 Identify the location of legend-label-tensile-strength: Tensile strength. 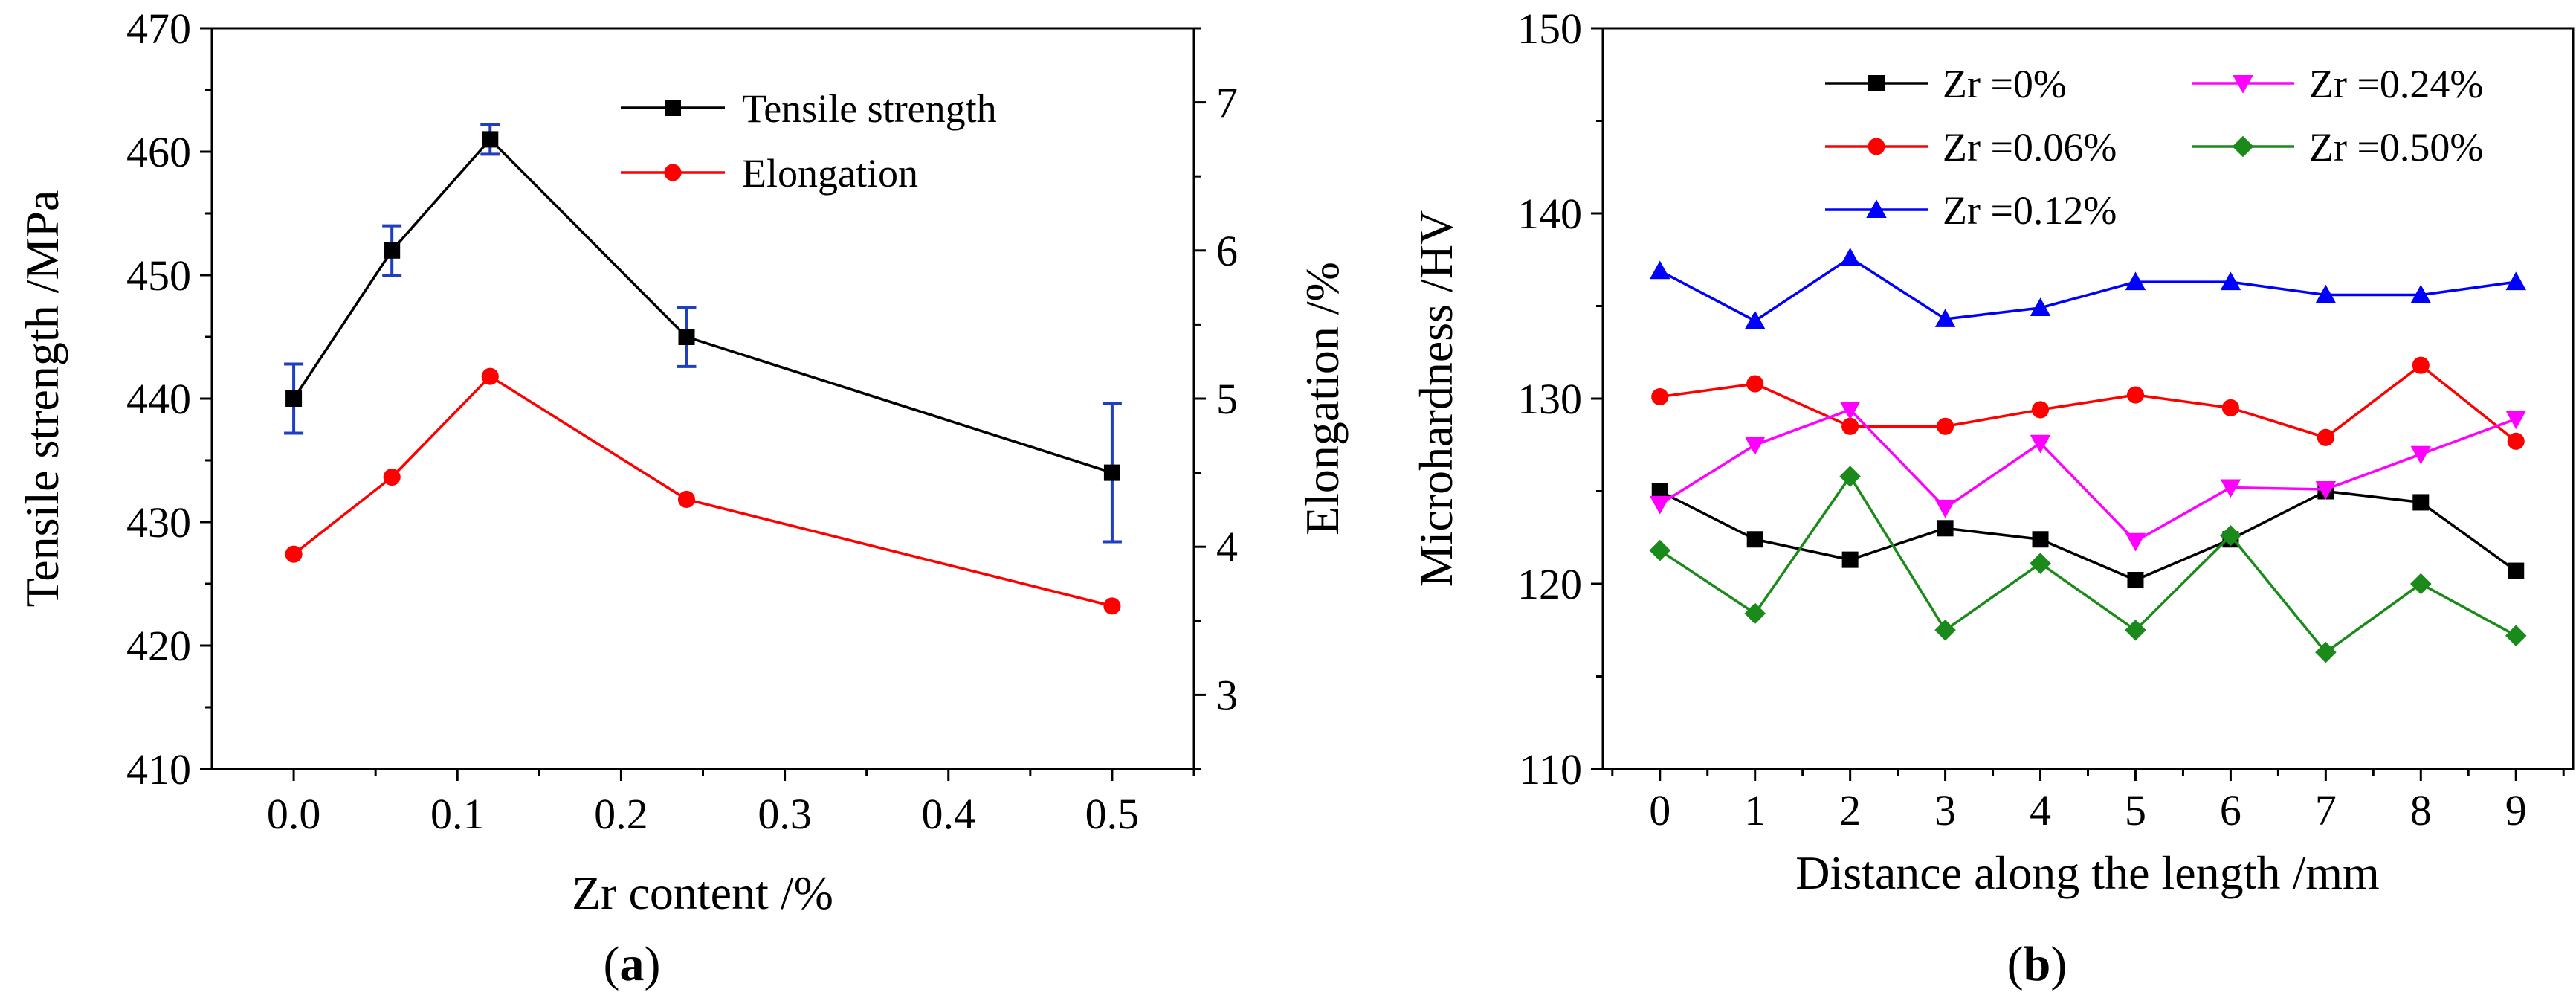
(869, 108).